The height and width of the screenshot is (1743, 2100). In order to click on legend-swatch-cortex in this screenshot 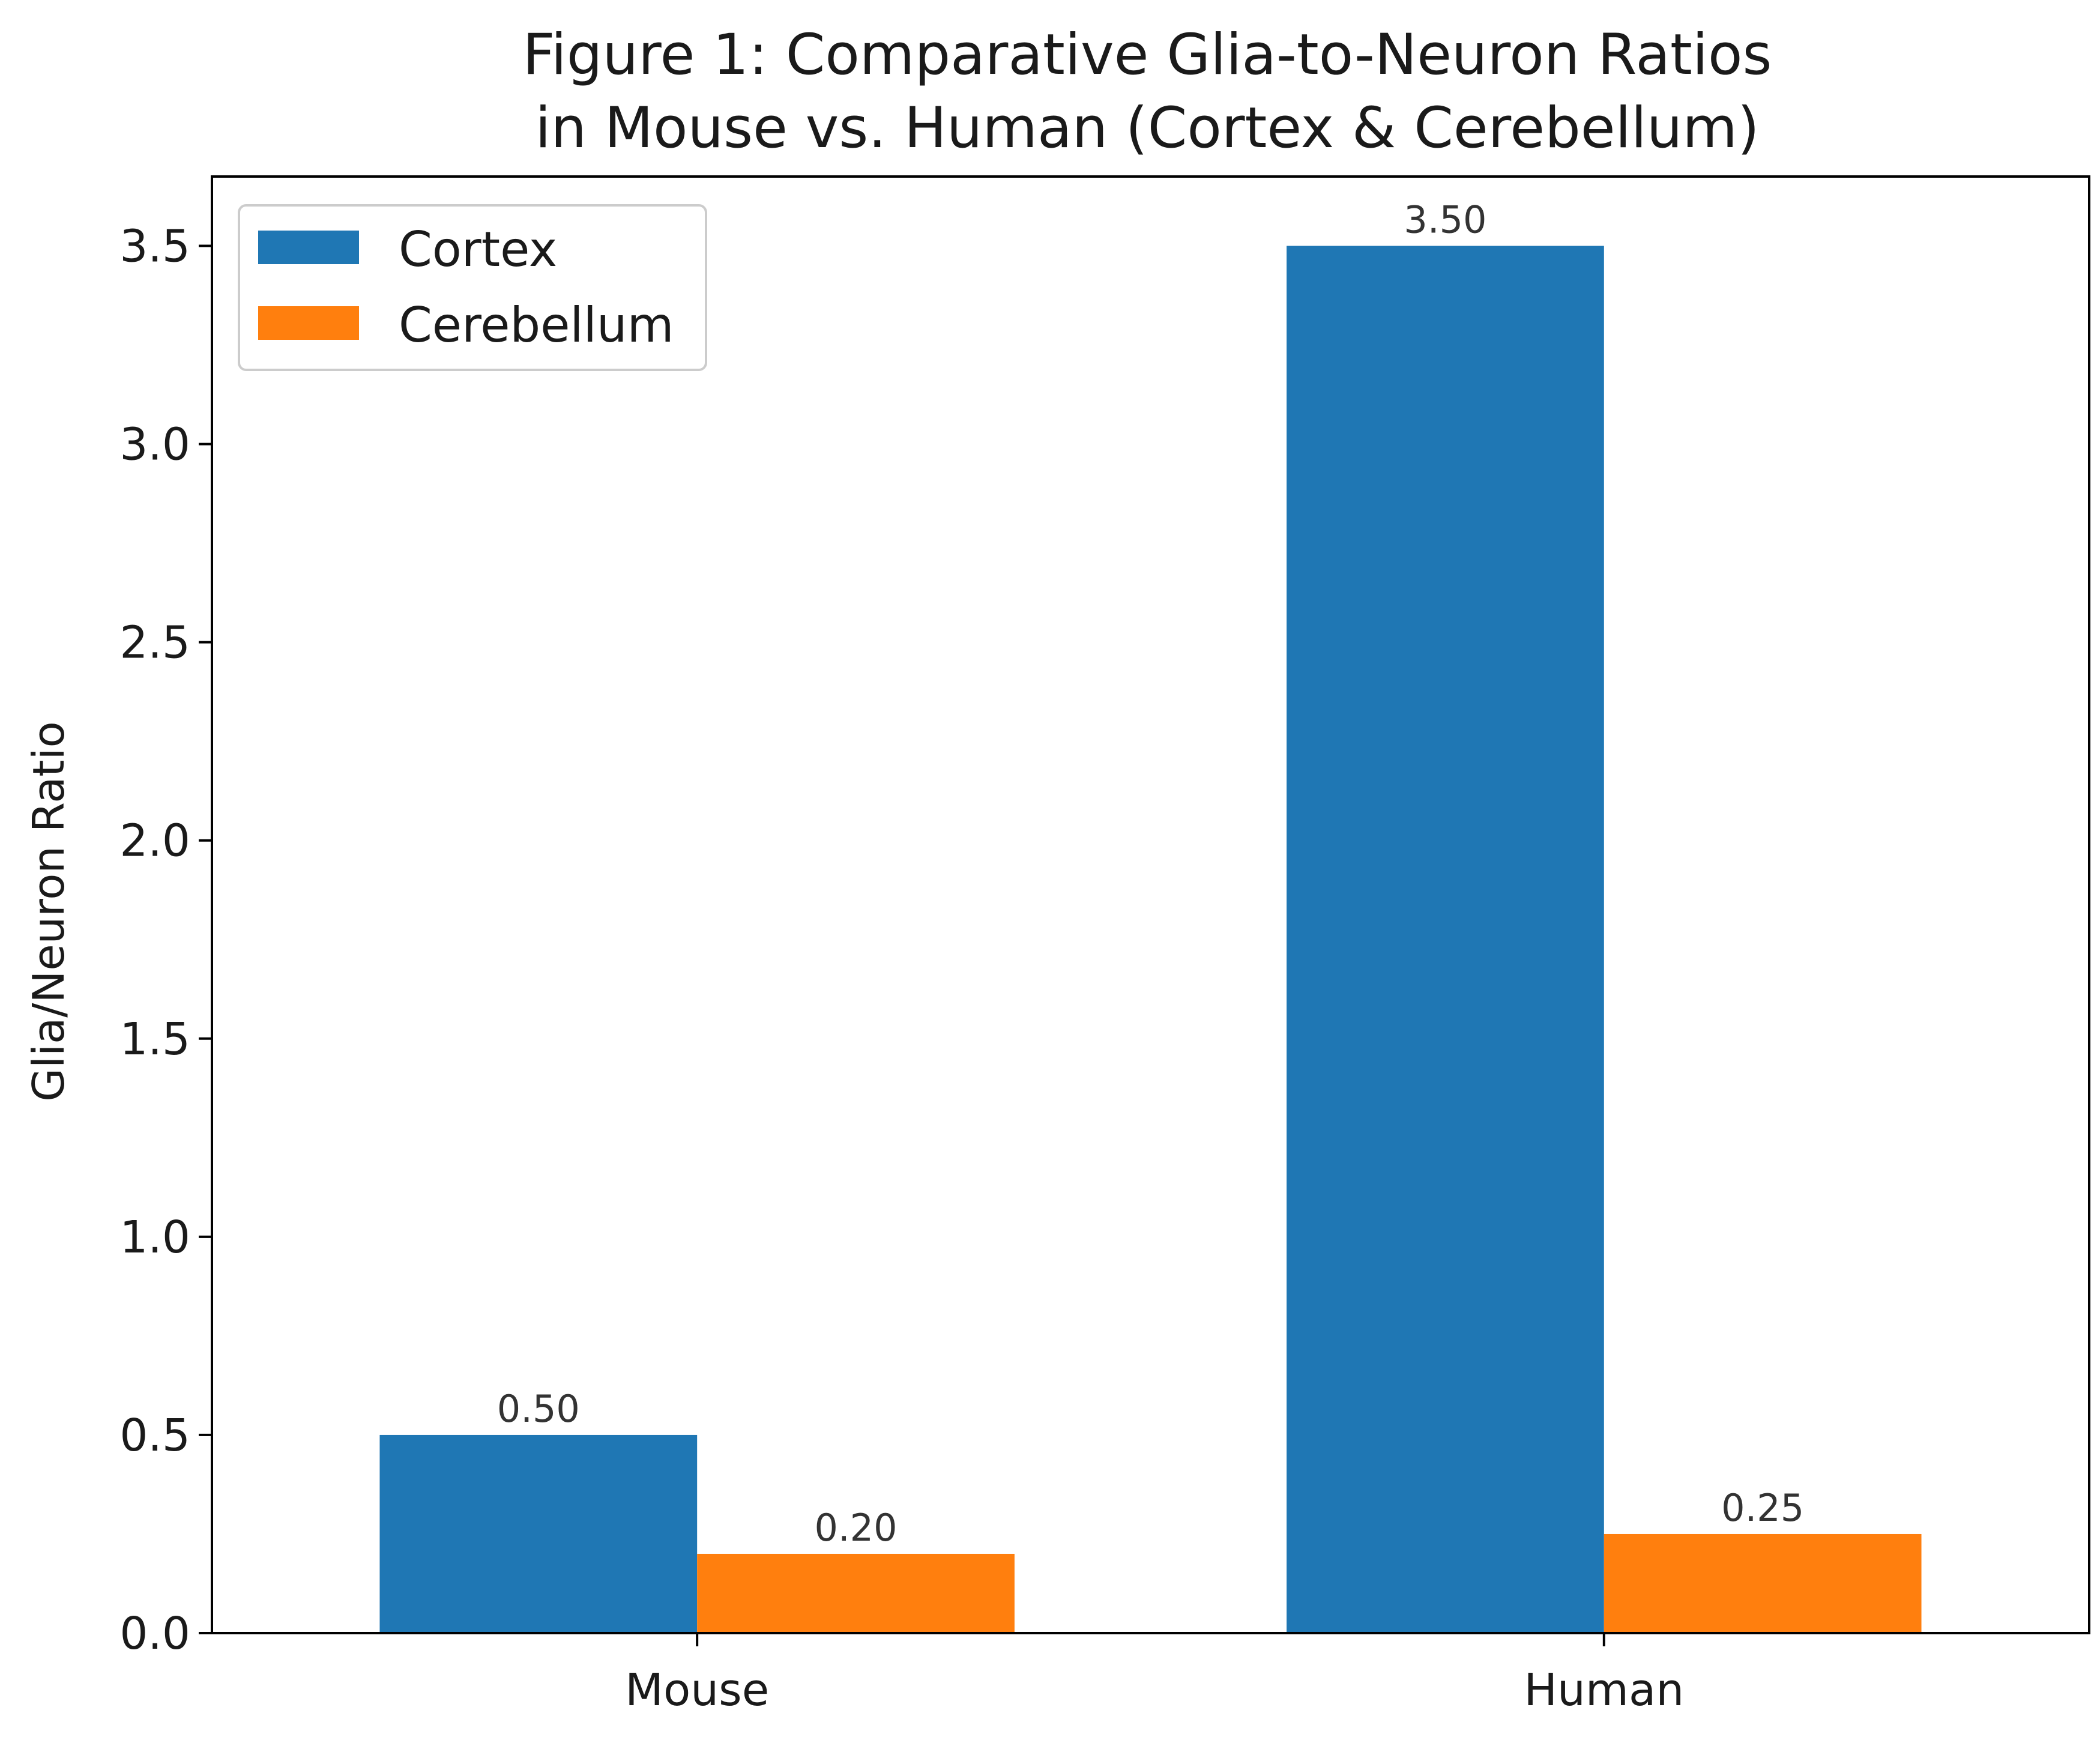, I will do `click(308, 248)`.